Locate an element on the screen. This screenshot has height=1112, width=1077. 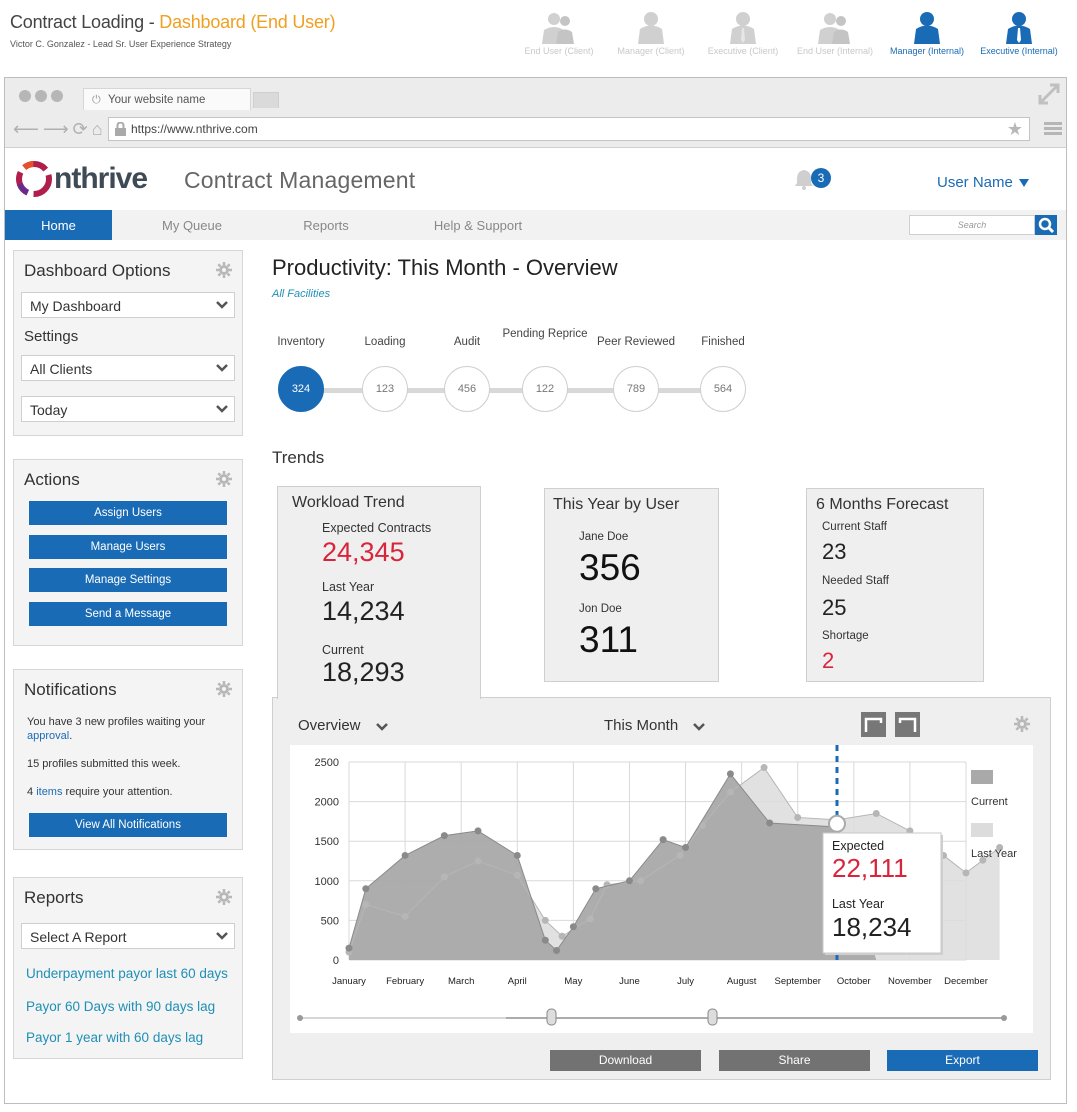
hamburger-menu-icon is located at coordinates (1053, 129).